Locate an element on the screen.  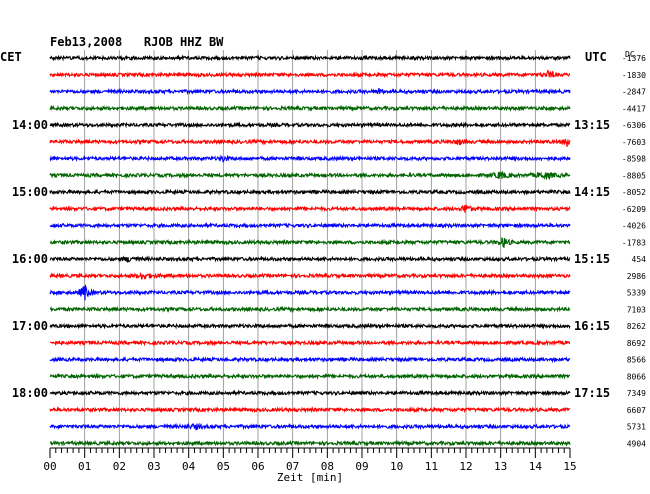
dc-value: -1376 is located at coordinates (634, 58).